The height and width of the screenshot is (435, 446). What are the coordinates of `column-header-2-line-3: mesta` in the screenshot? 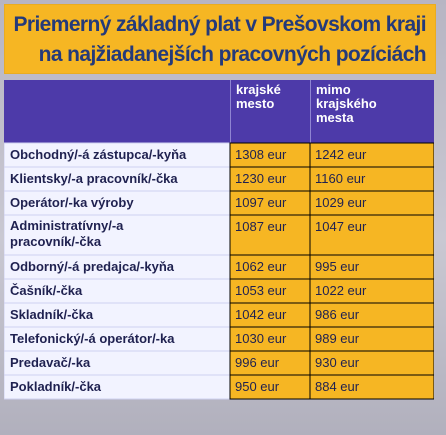 It's located at (335, 117).